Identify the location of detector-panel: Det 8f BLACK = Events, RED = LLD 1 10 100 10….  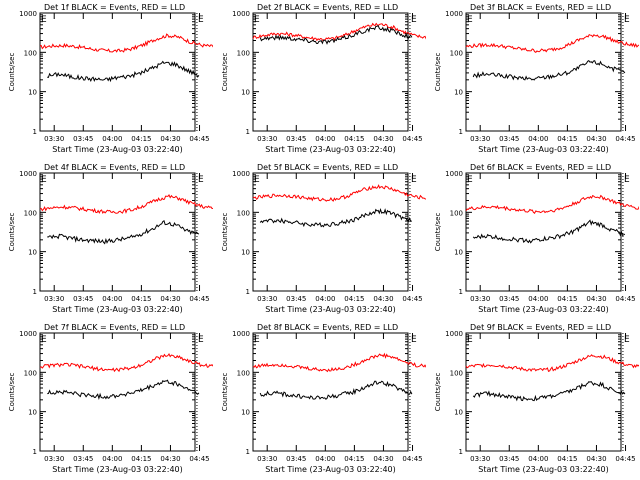
(323, 398).